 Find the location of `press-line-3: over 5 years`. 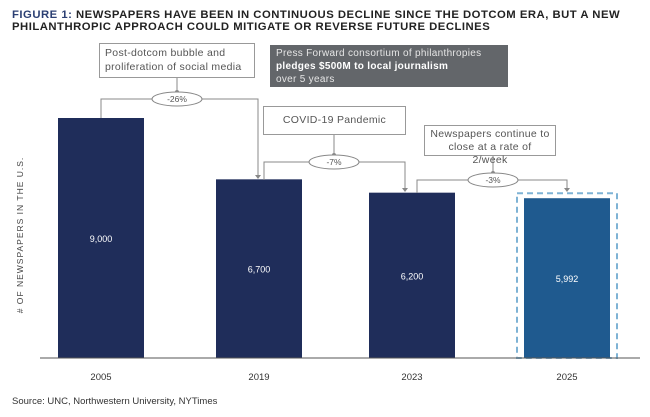

press-line-3: over 5 years is located at coordinates (305, 79).